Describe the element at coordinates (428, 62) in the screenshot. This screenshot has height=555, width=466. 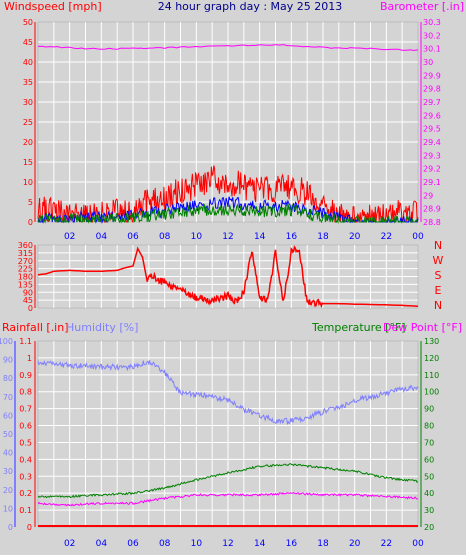
I see `barometer-tick-label: 30` at that location.